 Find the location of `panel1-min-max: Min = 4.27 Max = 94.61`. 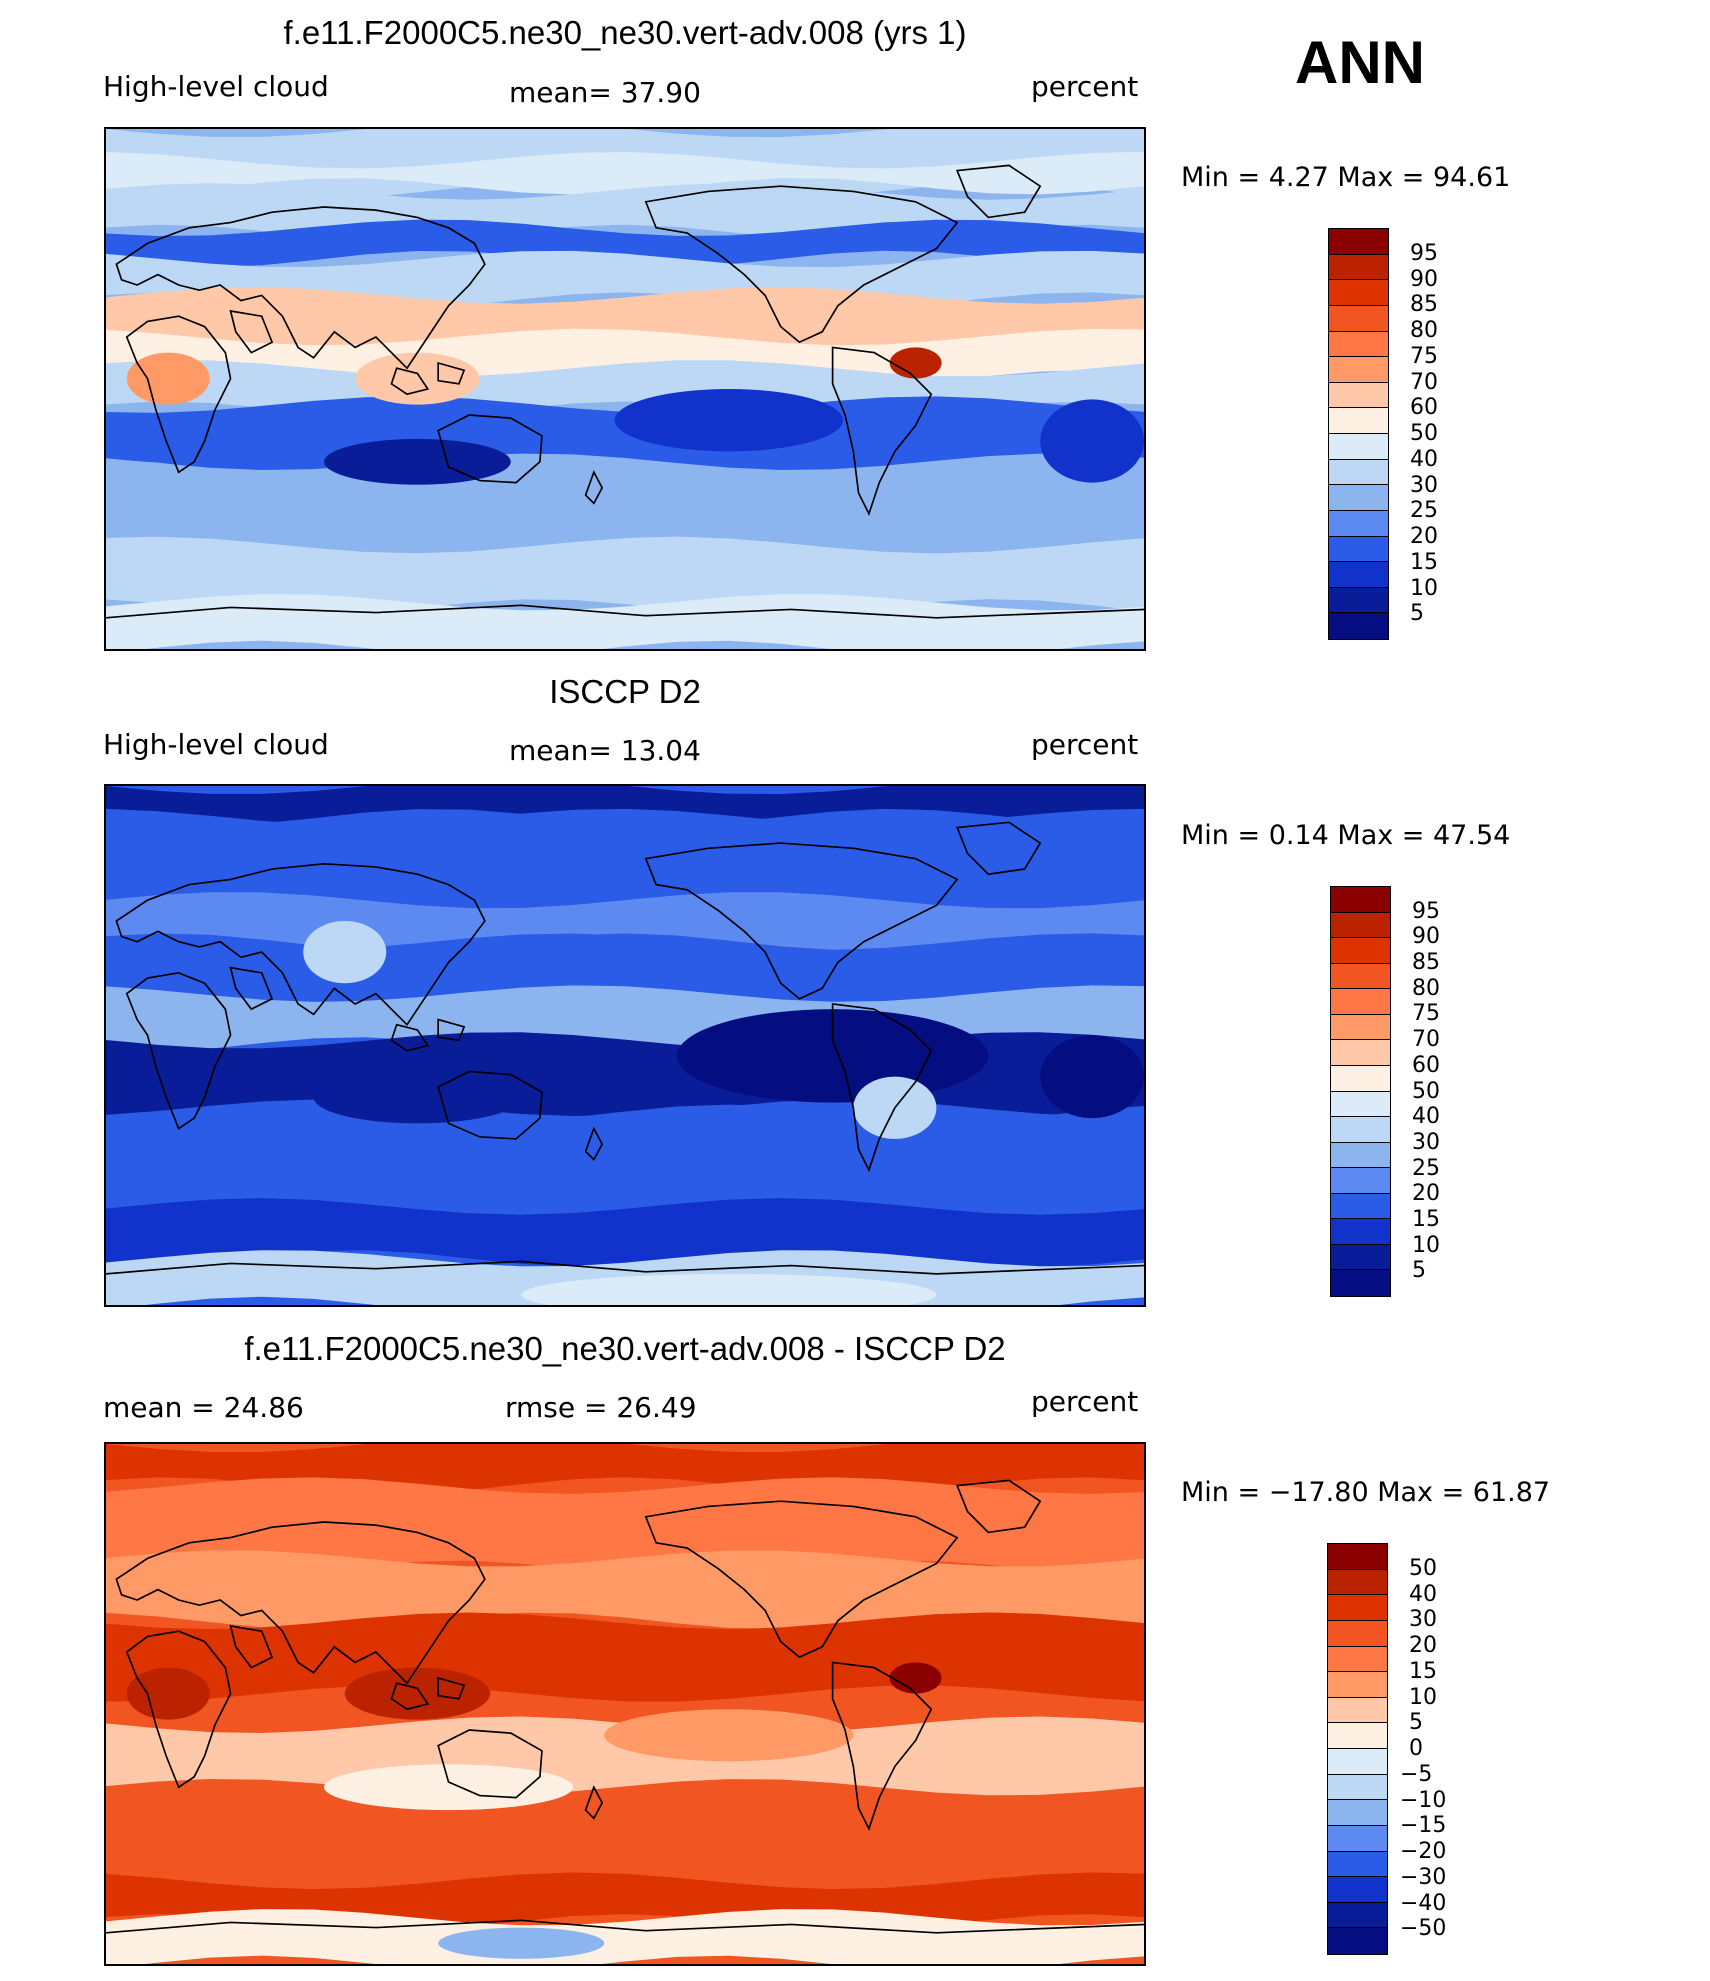

panel1-min-max: Min = 4.27 Max = 94.61 is located at coordinates (1346, 177).